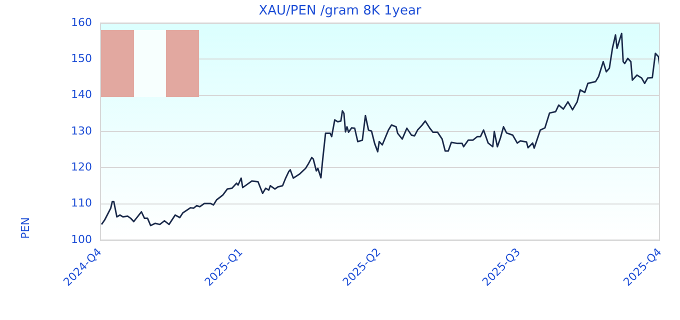 The width and height of the screenshot is (680, 320). Describe the element at coordinates (81, 239) in the screenshot. I see `y-tick-label: 100` at that location.